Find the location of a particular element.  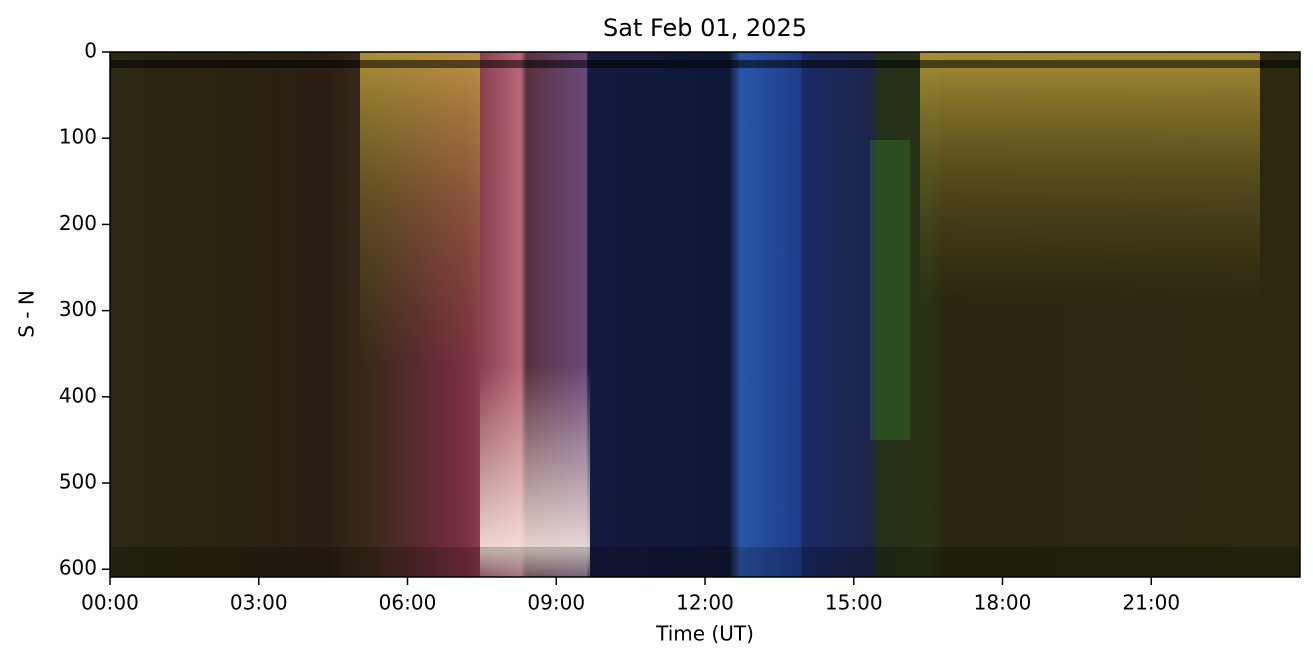

sunlit-glow is located at coordinates (535, 314).